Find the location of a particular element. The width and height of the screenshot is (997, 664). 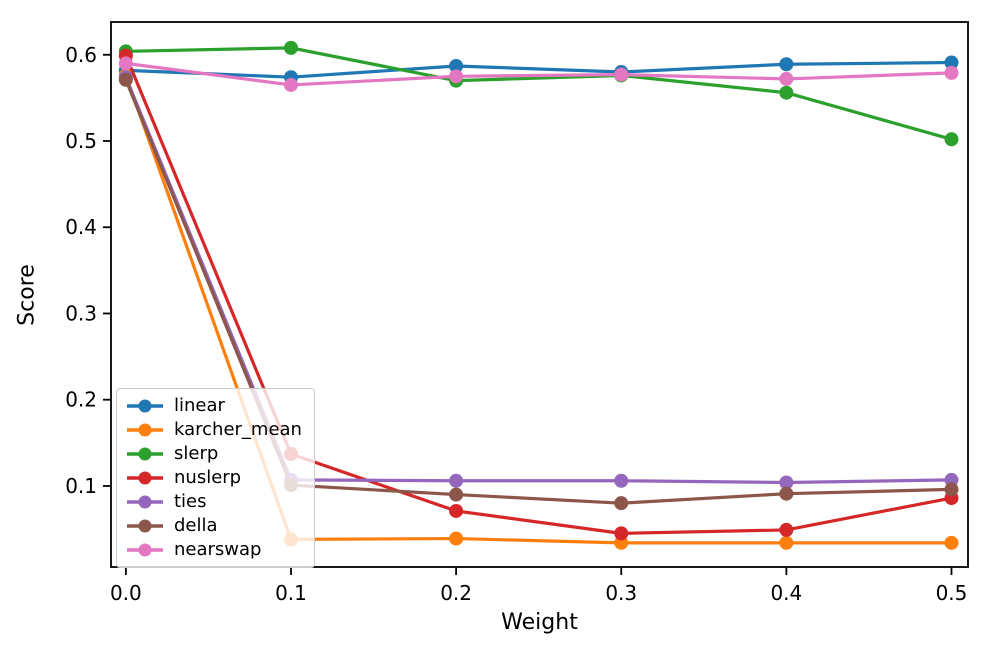

legend-marker-della is located at coordinates (145, 526).